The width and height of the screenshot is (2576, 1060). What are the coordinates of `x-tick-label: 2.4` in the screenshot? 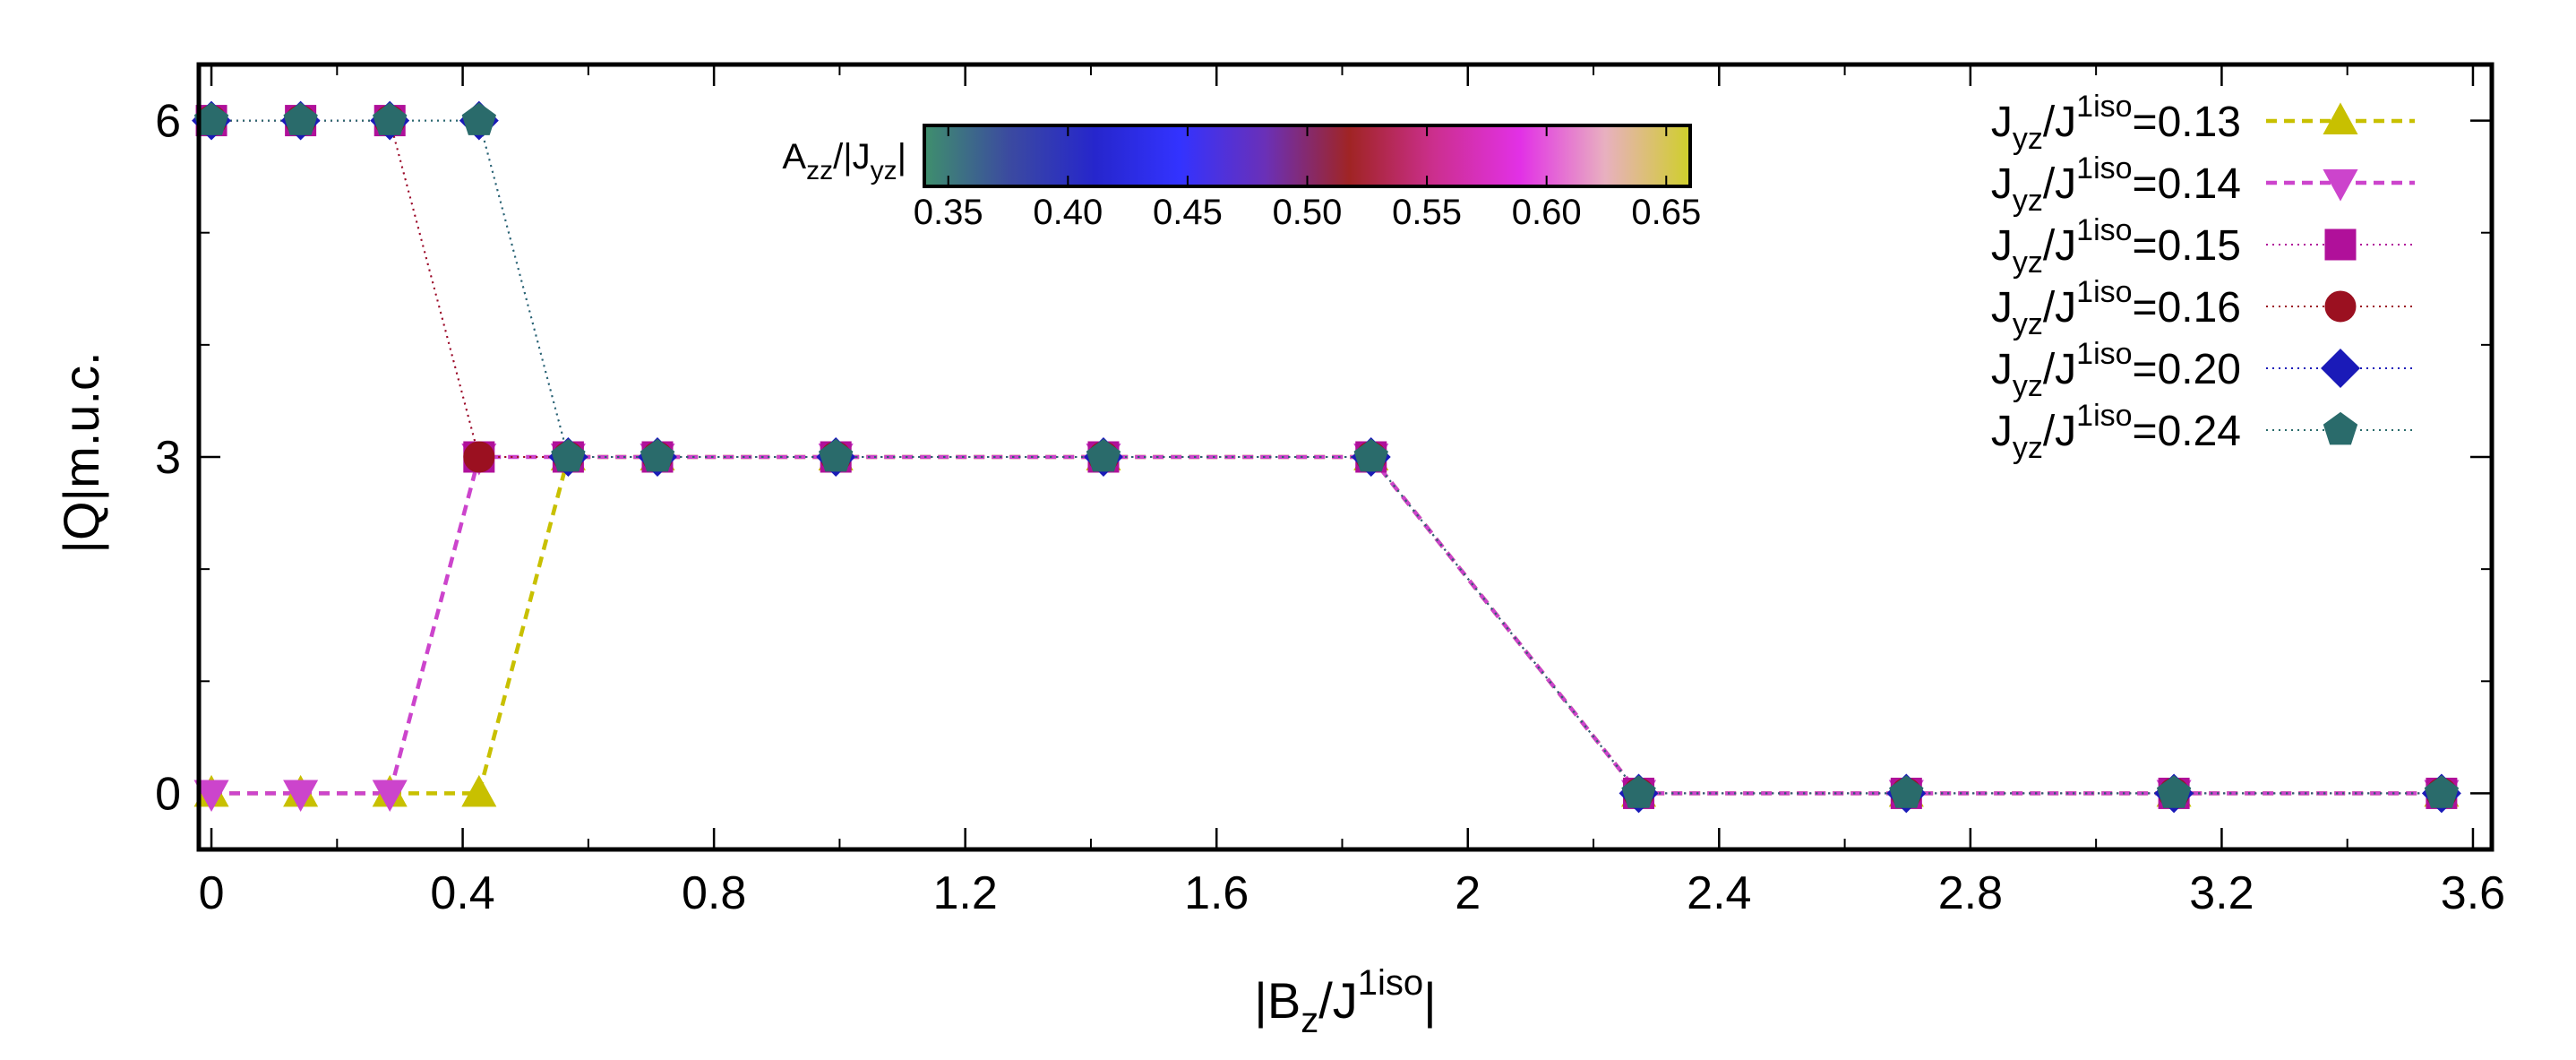 It's located at (1719, 893).